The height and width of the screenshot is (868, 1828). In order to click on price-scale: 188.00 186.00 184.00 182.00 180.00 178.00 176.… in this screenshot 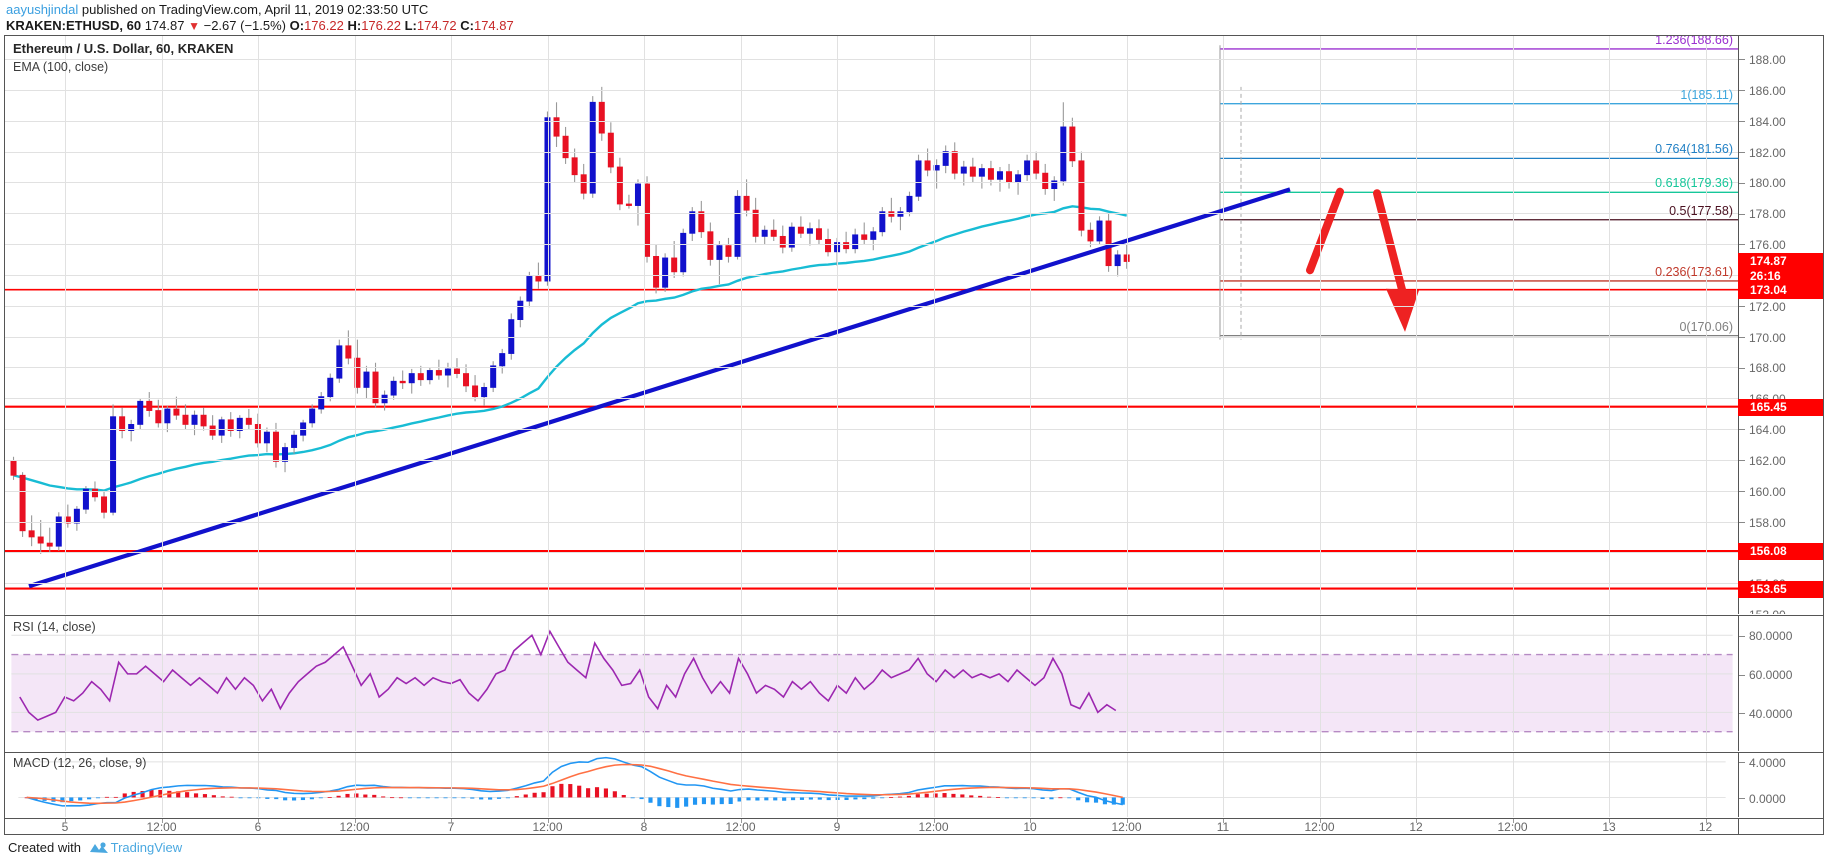, I will do `click(1780, 325)`.